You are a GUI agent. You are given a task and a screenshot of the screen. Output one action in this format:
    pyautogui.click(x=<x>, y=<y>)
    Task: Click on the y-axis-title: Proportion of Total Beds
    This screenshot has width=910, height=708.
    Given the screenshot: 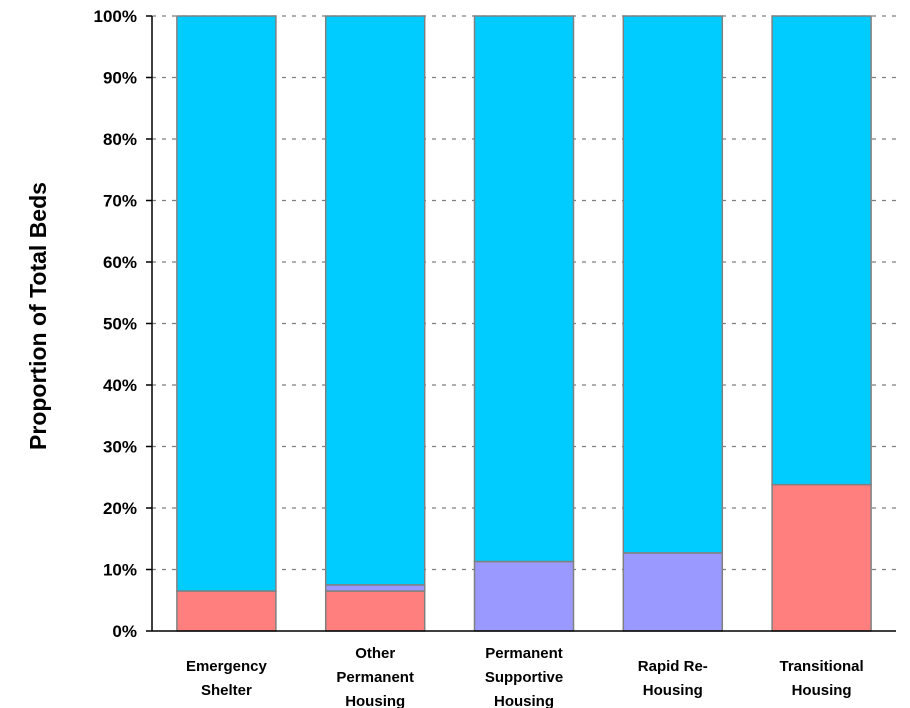 What is the action you would take?
    pyautogui.click(x=38, y=316)
    